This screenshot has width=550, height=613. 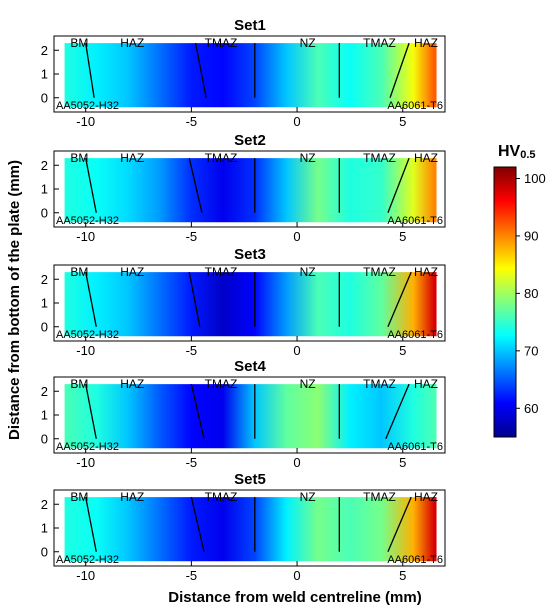 What do you see at coordinates (509, 151) in the screenshot?
I see `colorbar-title-main: HV` at bounding box center [509, 151].